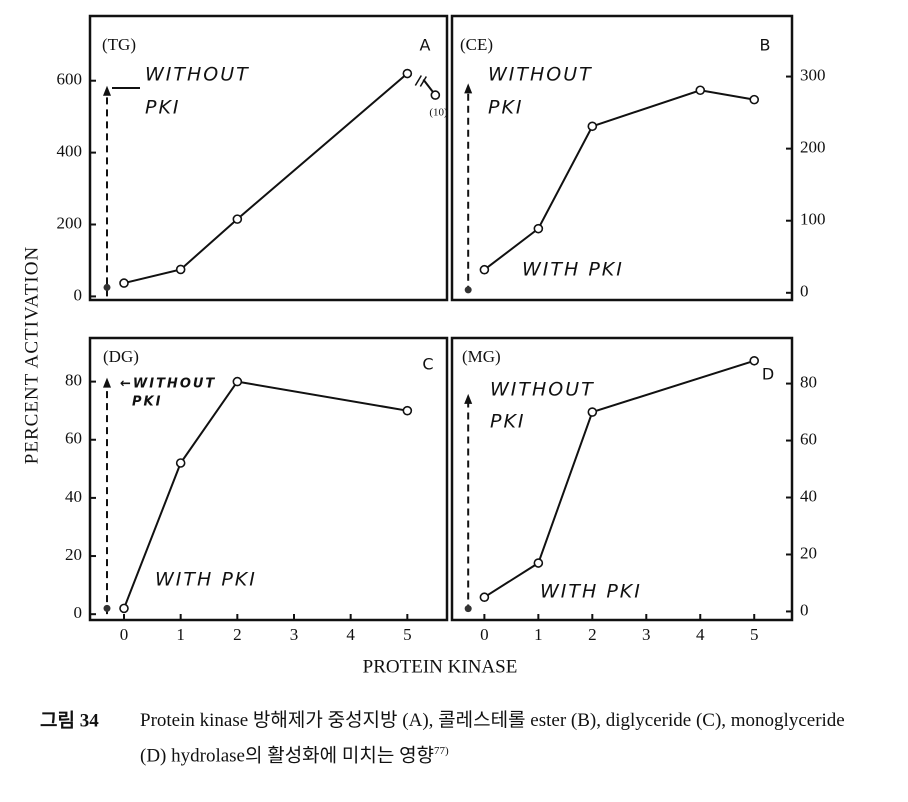 This screenshot has height=802, width=908. Describe the element at coordinates (31, 355) in the screenshot. I see `y-axis-label: PERCENT ACTIVATION` at that location.